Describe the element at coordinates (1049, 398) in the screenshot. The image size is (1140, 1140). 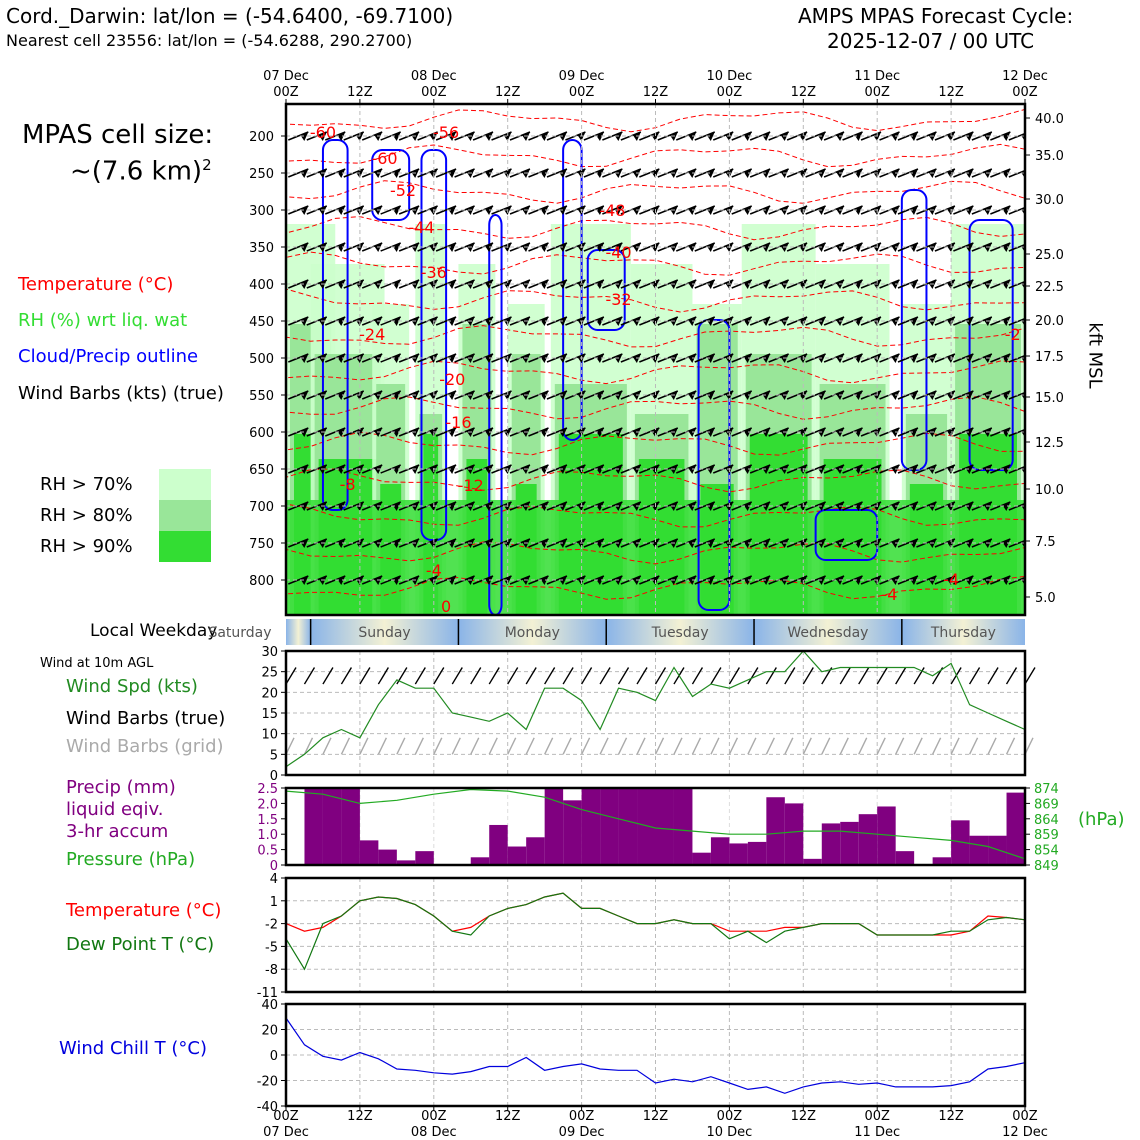
I see `kft-tick-label: 15.0` at that location.